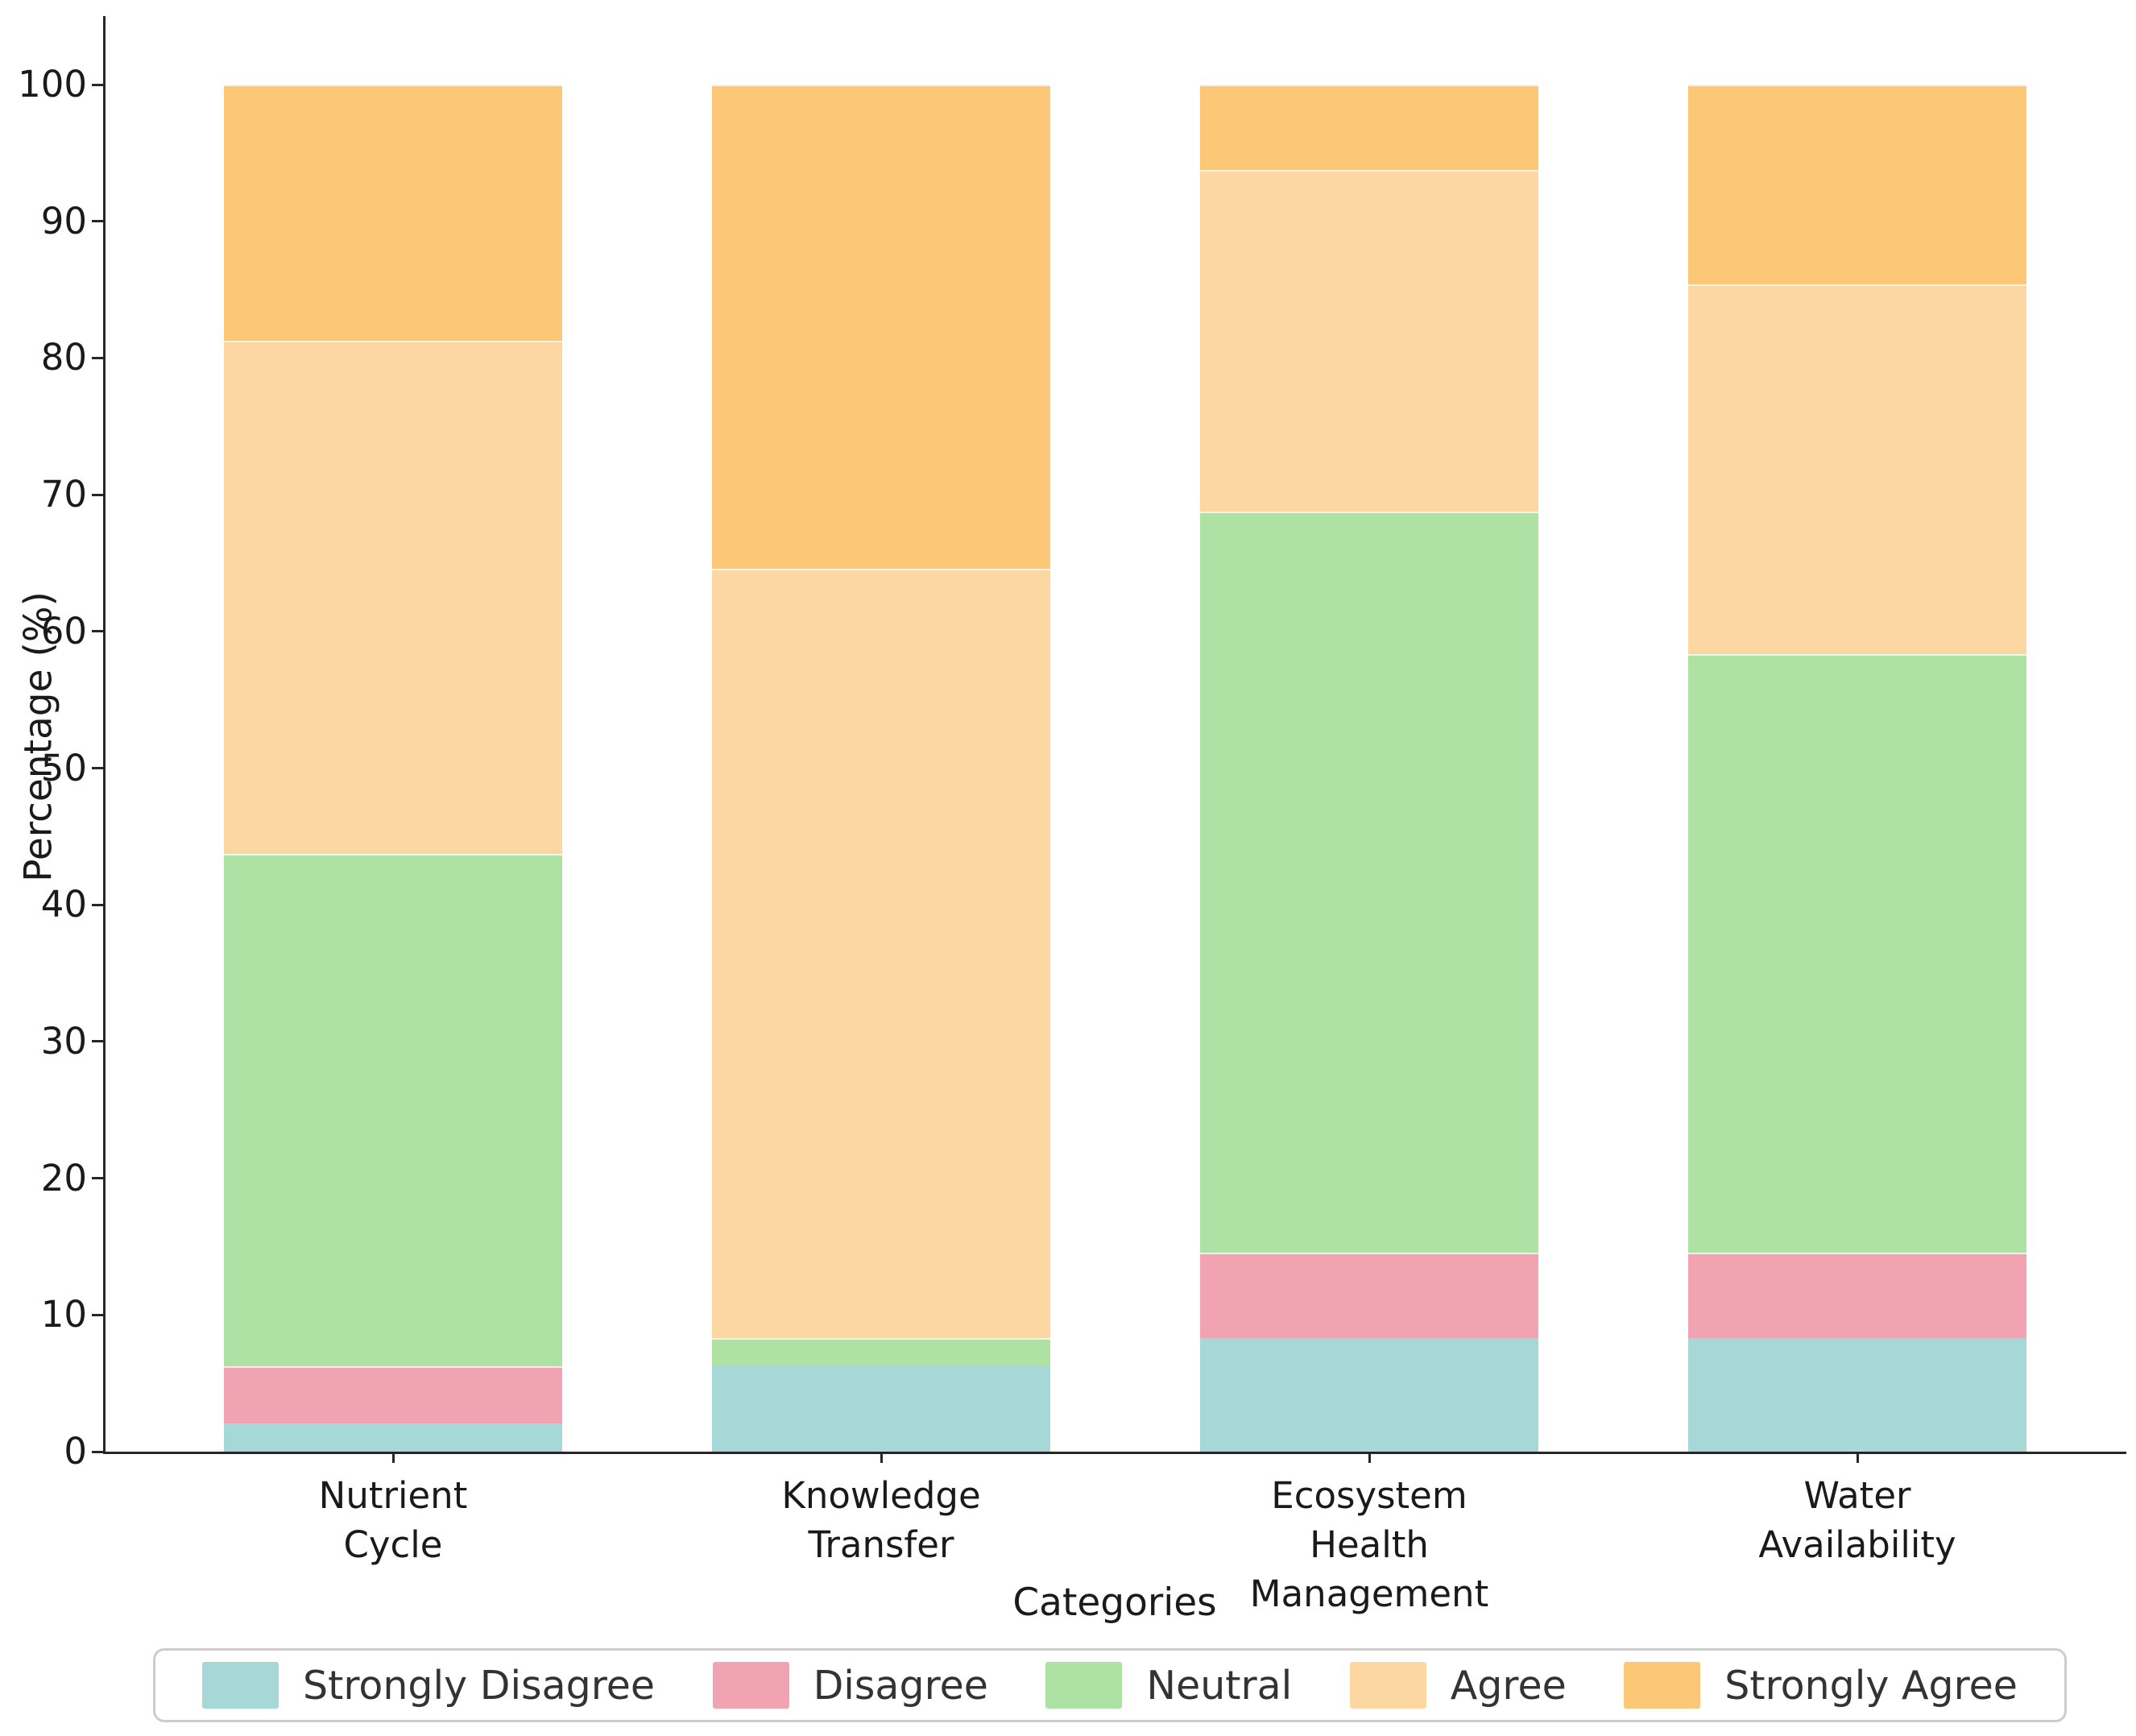 The width and height of the screenshot is (2136, 1736). I want to click on y-tick-label: 70, so click(64, 495).